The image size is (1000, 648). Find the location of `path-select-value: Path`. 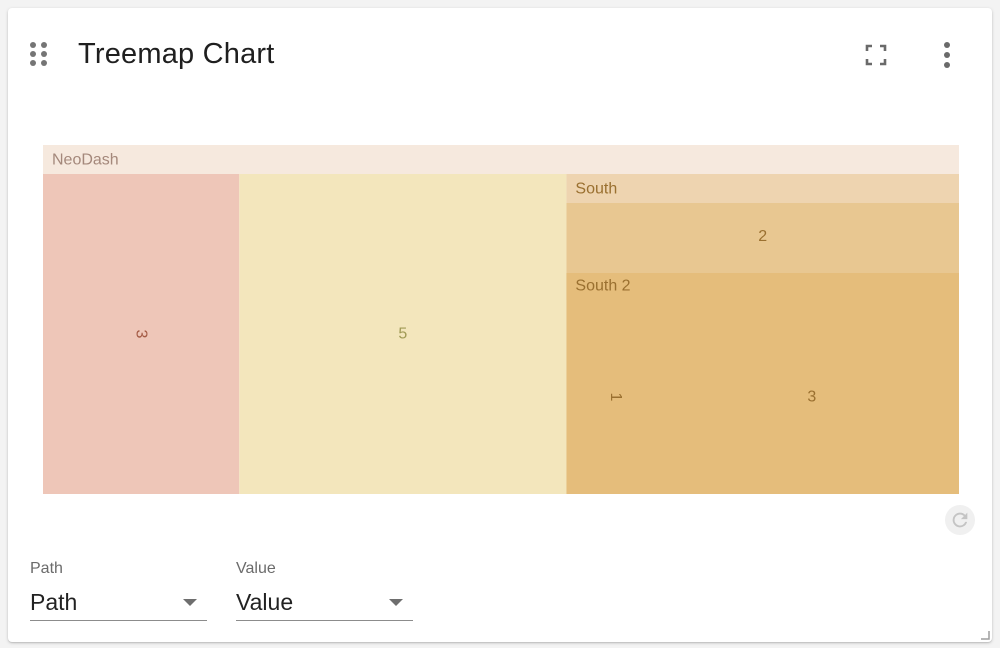

path-select-value: Path is located at coordinates (54, 602).